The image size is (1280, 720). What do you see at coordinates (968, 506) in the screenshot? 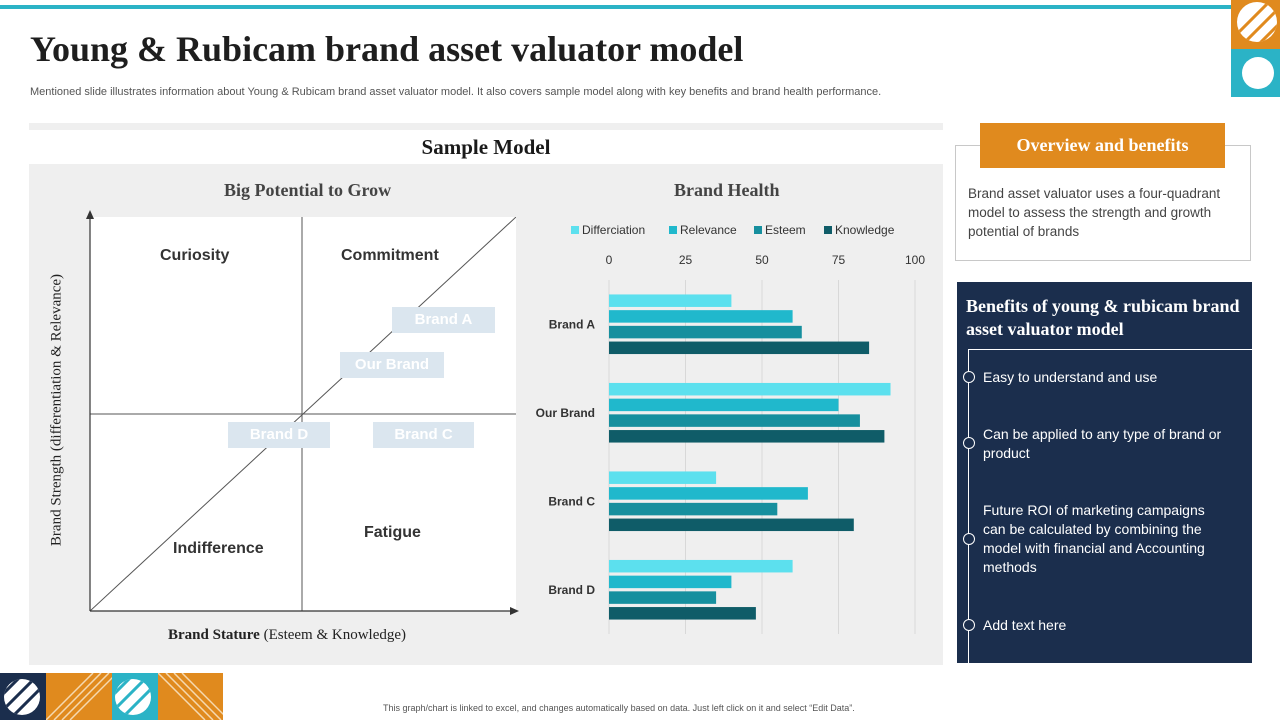
I see `benefits-timeline` at bounding box center [968, 506].